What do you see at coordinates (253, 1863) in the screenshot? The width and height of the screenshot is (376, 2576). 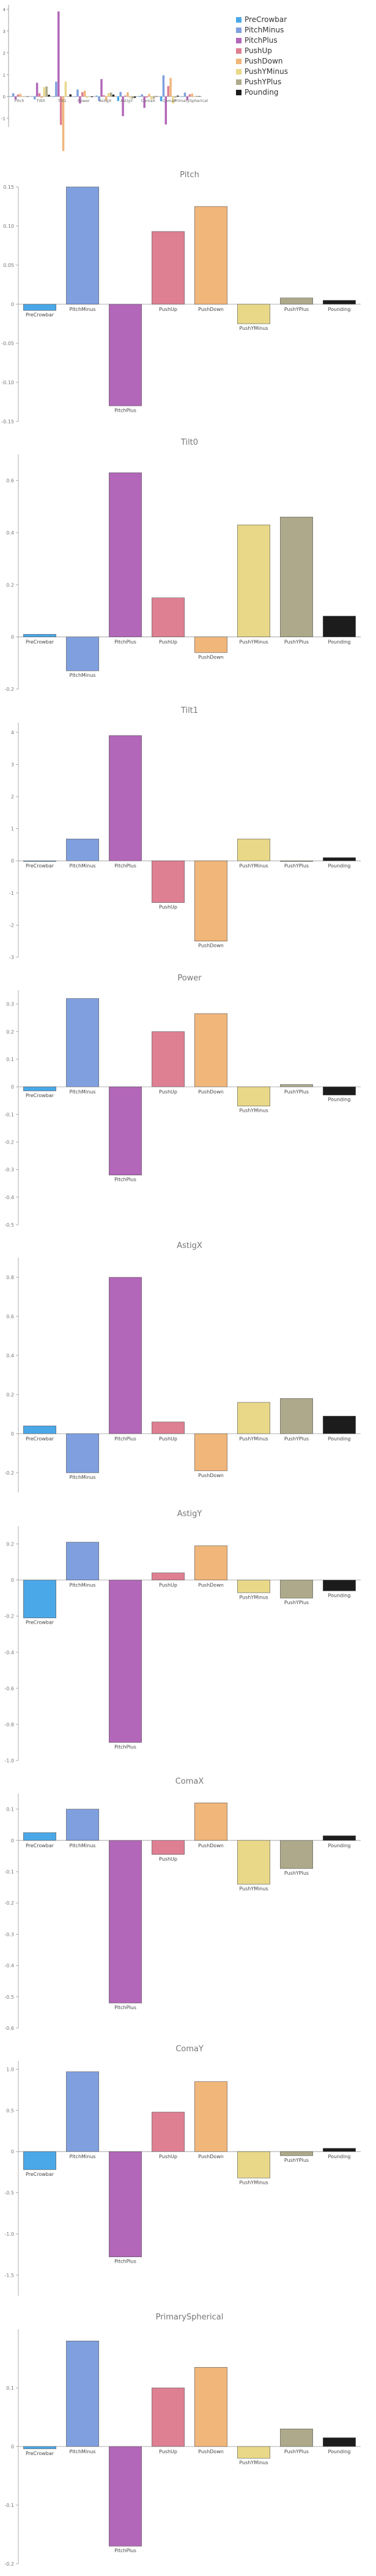 I see `comax-bar-PushYMinus` at bounding box center [253, 1863].